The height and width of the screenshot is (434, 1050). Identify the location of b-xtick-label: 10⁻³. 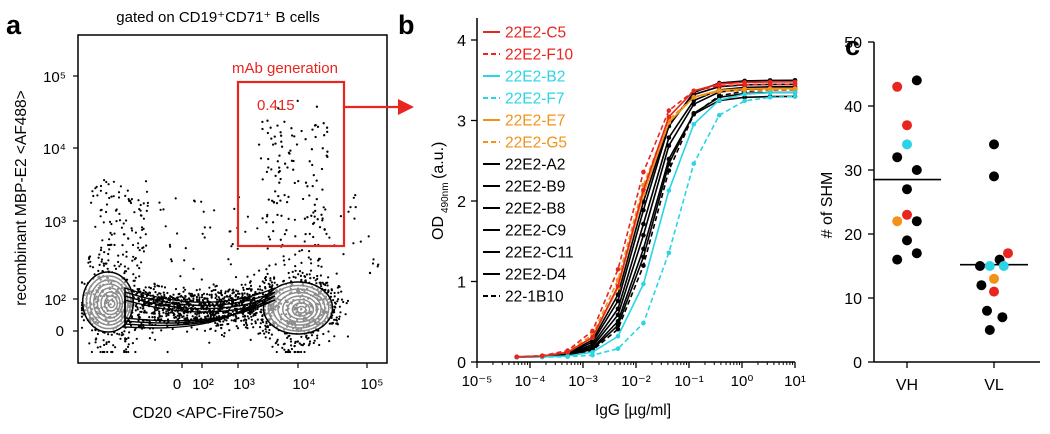
(583, 381).